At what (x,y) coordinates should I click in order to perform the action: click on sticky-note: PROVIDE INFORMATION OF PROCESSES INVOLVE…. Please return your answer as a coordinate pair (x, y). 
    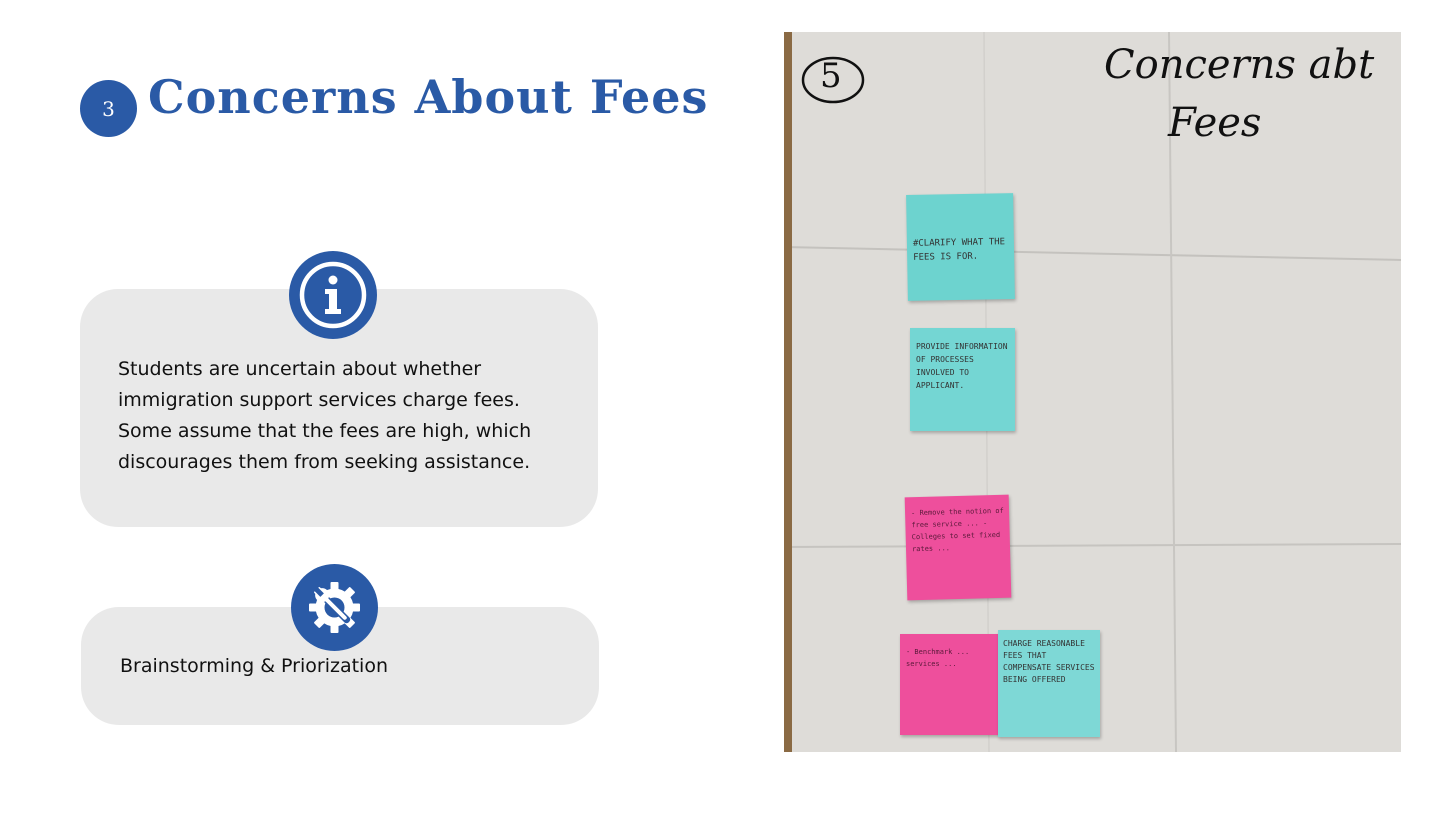
    Looking at the image, I should click on (962, 379).